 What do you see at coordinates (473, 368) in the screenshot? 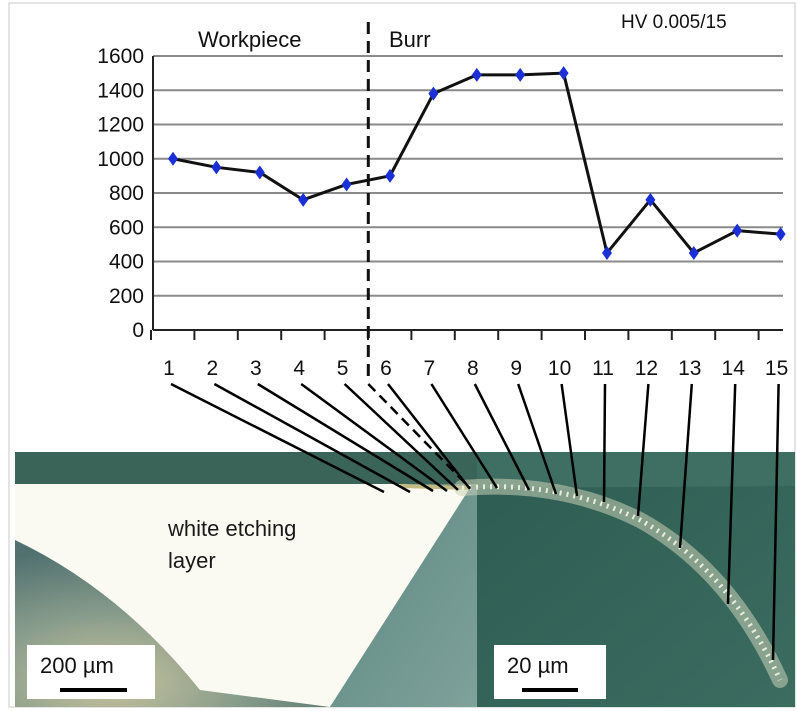
I see `x-tick-label: 8` at bounding box center [473, 368].